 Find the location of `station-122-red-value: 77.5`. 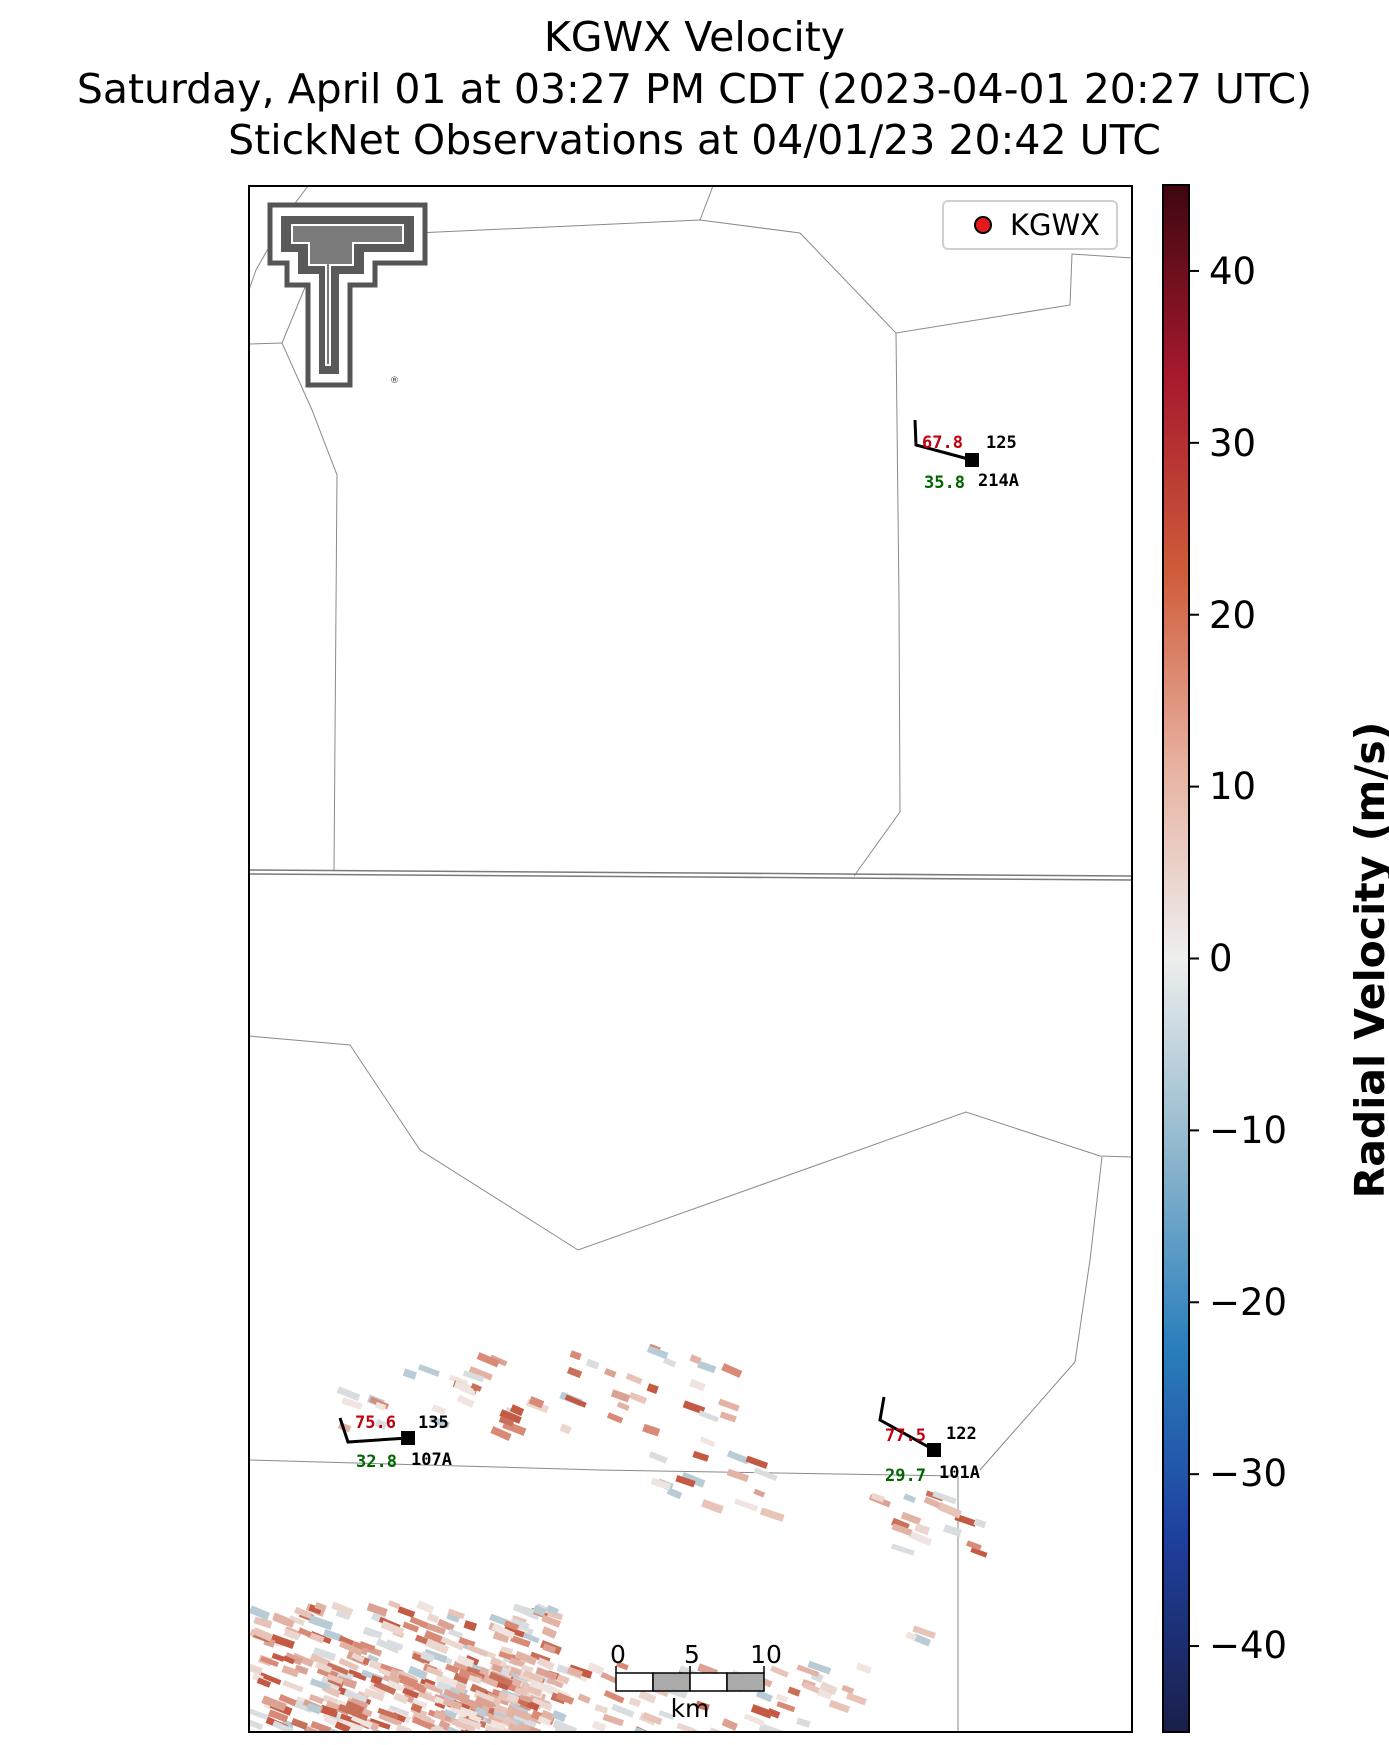

station-122-red-value: 77.5 is located at coordinates (905, 1436).